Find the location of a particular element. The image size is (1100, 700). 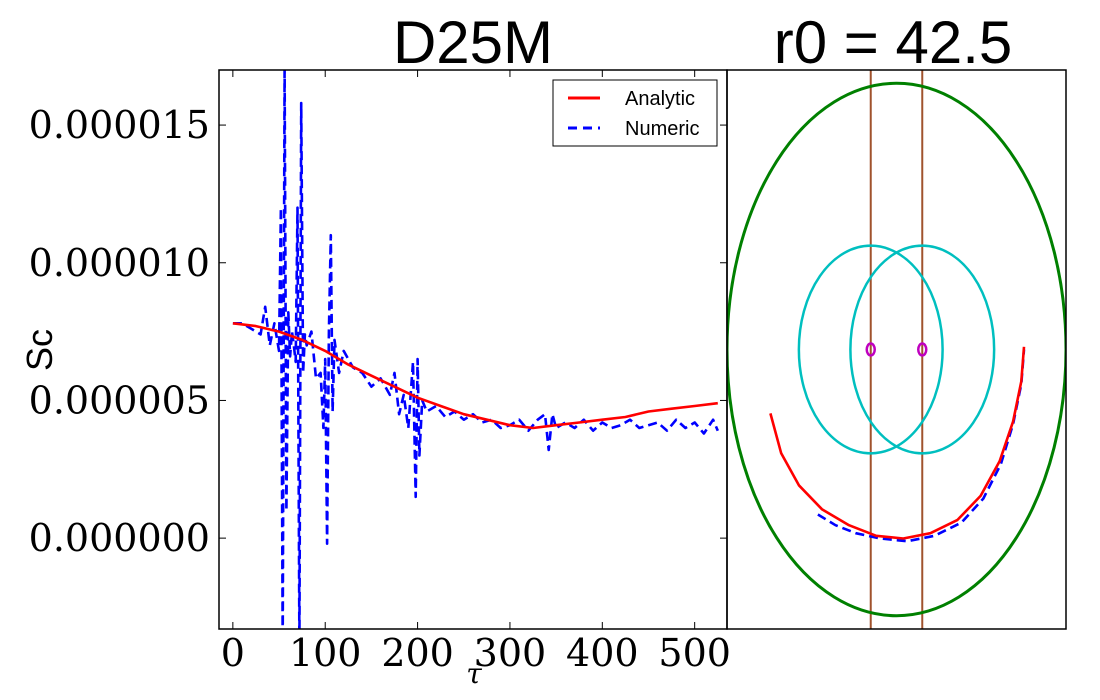

y-tick-label: 0.000000 is located at coordinates (119, 538).